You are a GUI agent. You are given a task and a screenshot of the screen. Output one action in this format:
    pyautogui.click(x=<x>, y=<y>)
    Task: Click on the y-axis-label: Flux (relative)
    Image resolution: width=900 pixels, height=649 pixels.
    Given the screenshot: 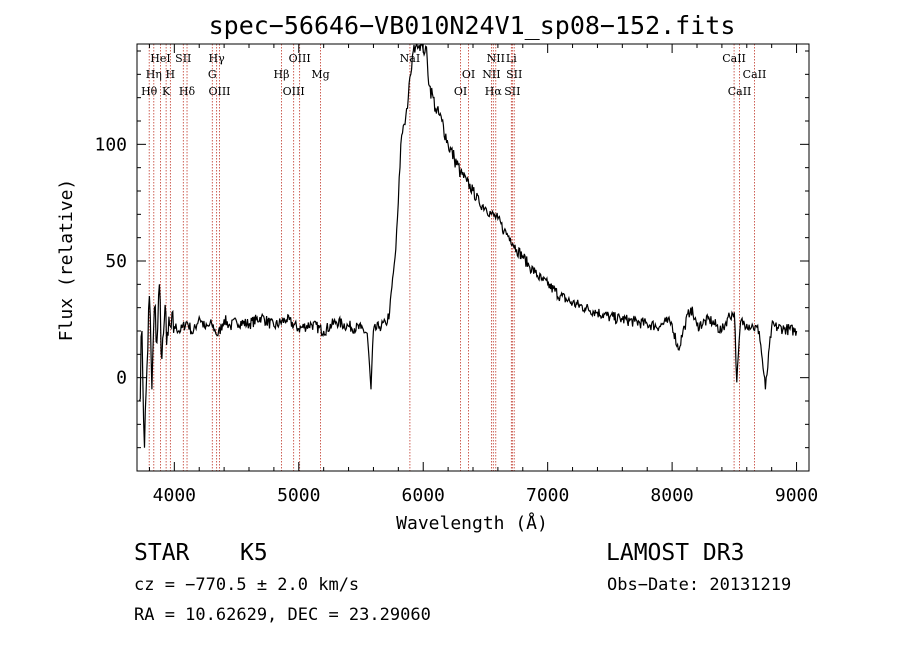 What is the action you would take?
    pyautogui.click(x=66, y=260)
    